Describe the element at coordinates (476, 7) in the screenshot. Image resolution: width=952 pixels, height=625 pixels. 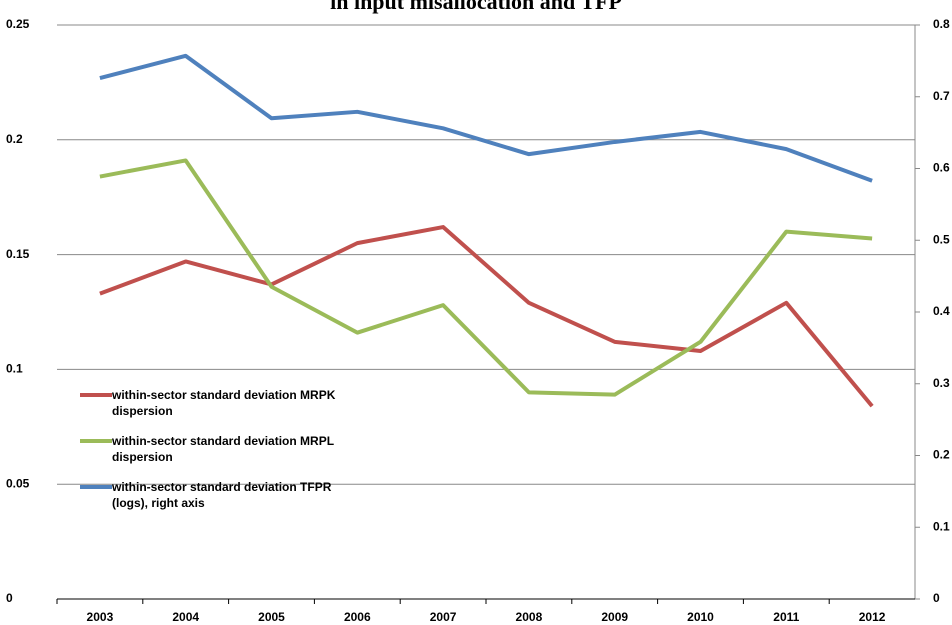
I see `chart-title: in input misallocation and TFP` at that location.